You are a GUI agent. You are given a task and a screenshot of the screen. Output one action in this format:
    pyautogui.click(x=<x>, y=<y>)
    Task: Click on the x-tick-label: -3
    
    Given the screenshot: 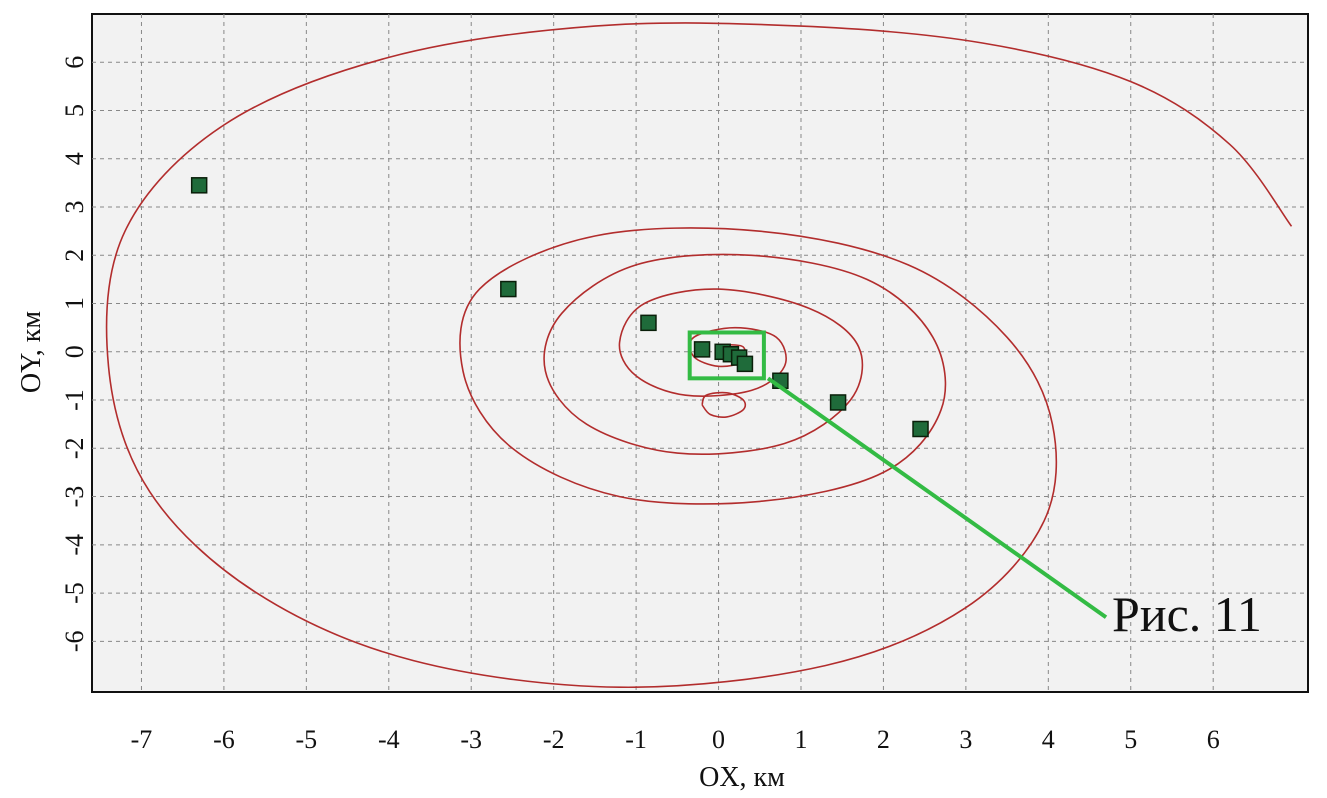 What is the action you would take?
    pyautogui.click(x=471, y=739)
    